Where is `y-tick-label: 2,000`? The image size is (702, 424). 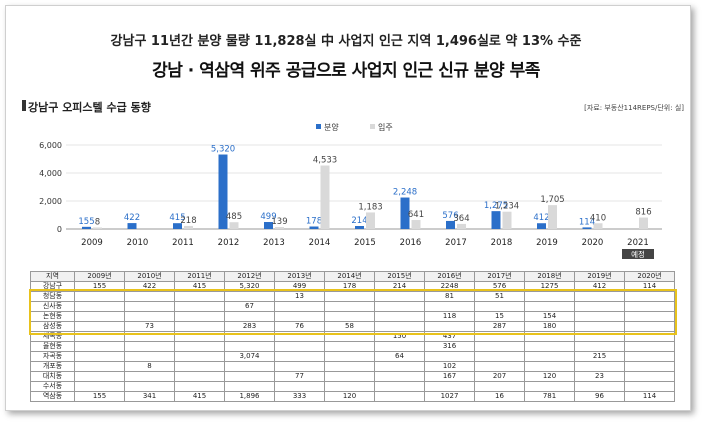
y-tick-label: 2,000 is located at coordinates (50, 201).